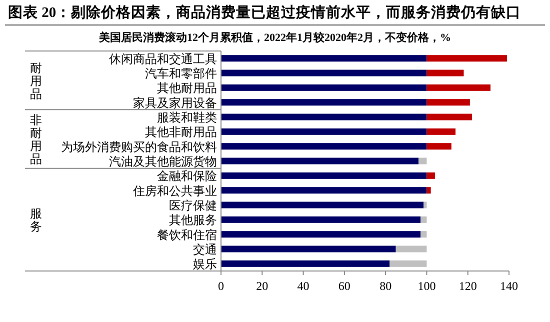 This screenshot has width=550, height=322. Describe the element at coordinates (509, 286) in the screenshot. I see `x-tick-label: 140` at that location.